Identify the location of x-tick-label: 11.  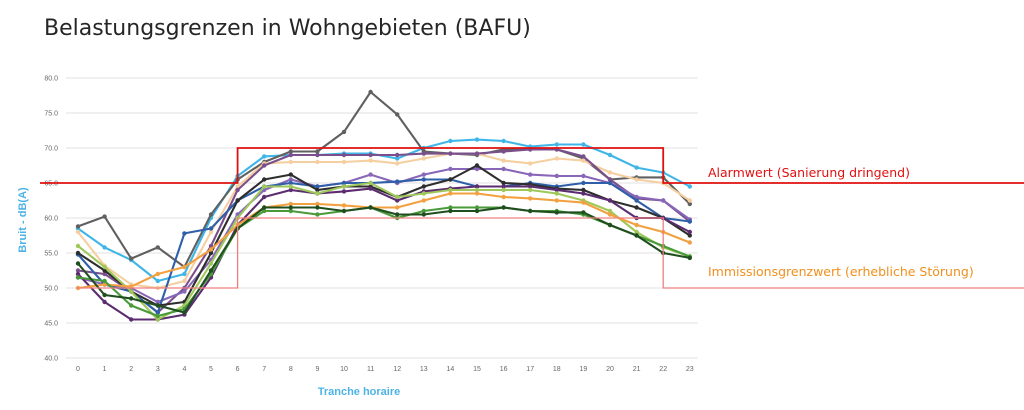
(370, 369).